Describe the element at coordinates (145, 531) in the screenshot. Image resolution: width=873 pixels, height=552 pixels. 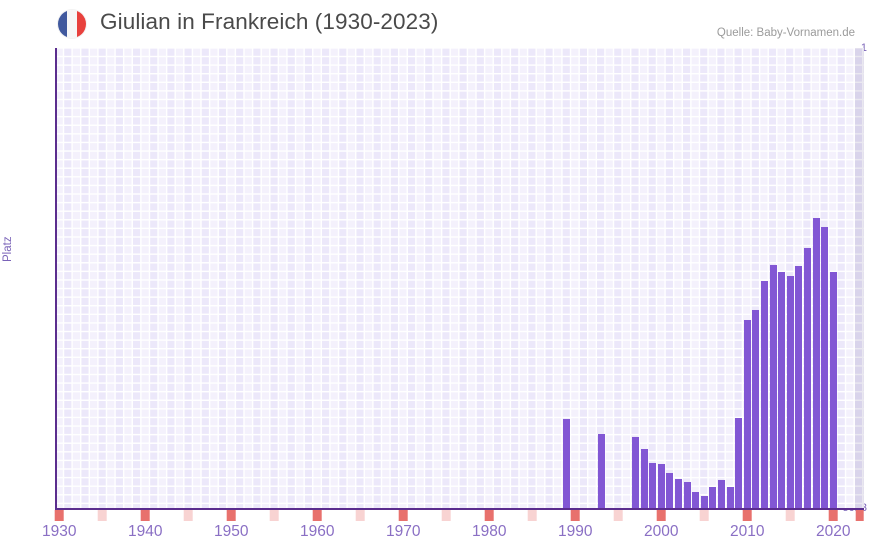
I see `x-axis-tick-label: 1940` at that location.